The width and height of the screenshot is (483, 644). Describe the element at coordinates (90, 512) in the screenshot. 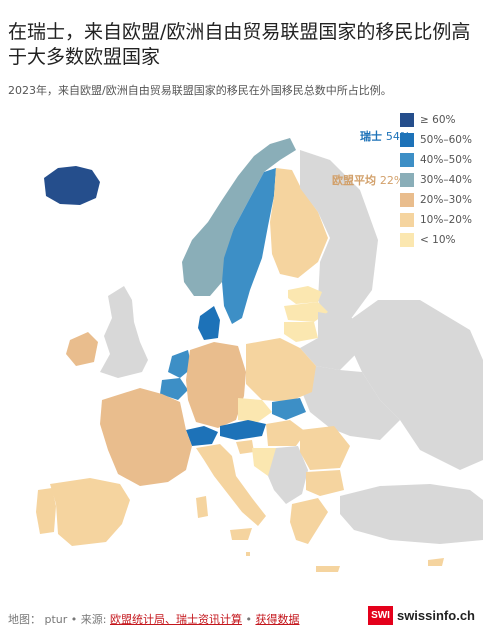

I see `country-spain` at that location.